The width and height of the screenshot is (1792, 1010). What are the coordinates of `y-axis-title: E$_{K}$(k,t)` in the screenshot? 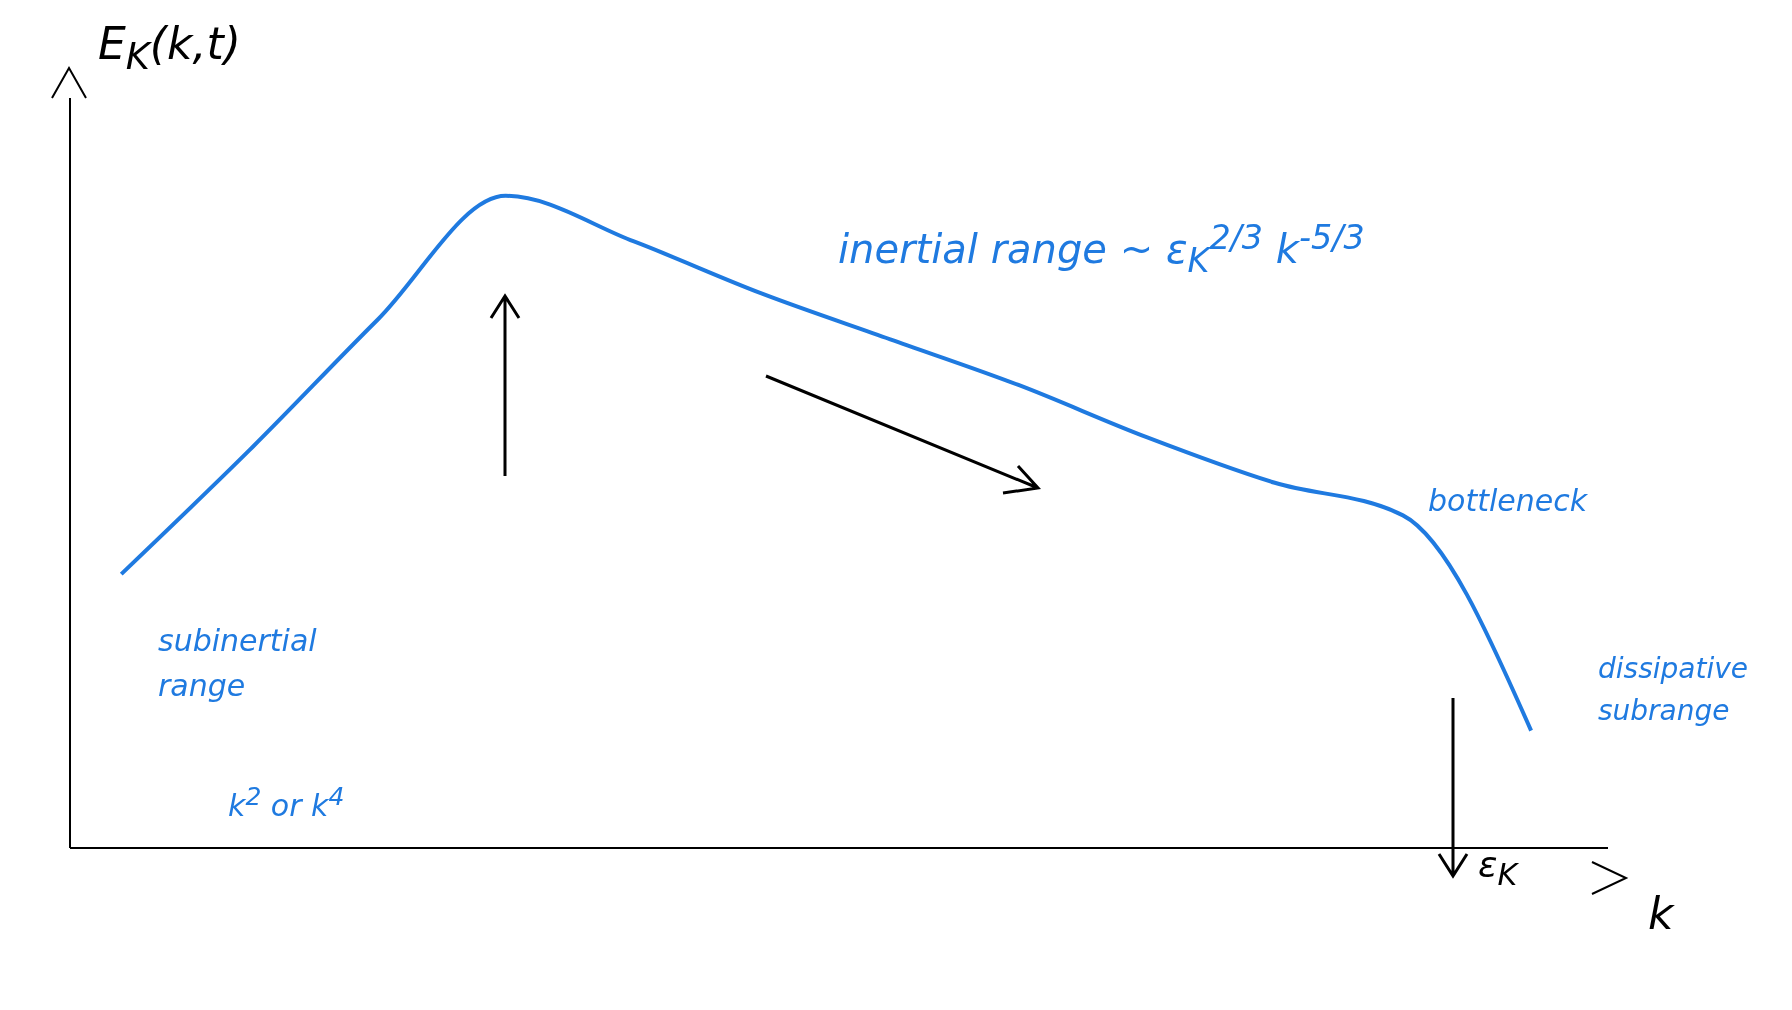 It's located at (169, 48).